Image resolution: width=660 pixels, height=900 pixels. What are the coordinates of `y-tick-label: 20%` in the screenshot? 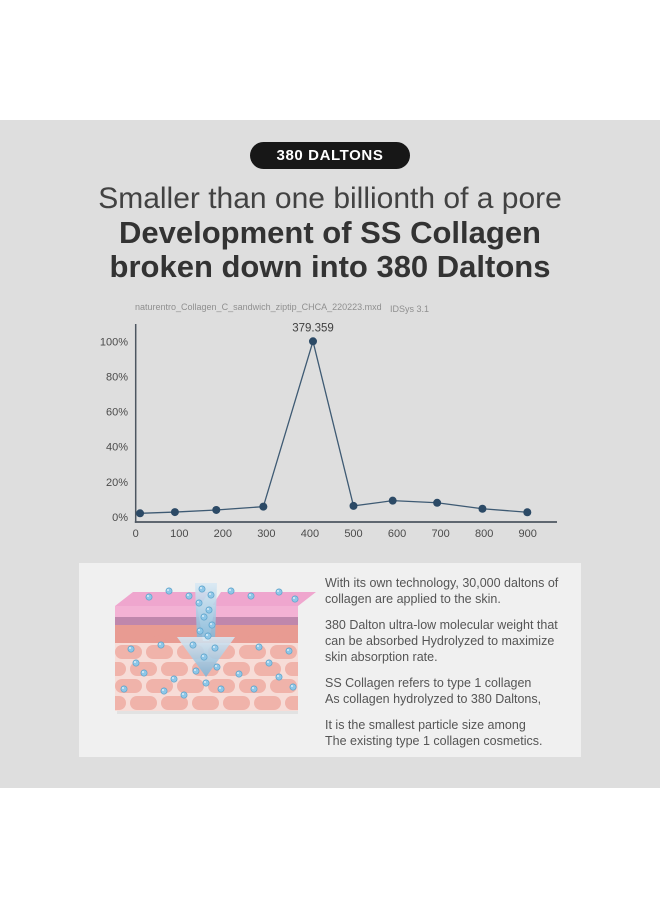 It's located at (117, 483).